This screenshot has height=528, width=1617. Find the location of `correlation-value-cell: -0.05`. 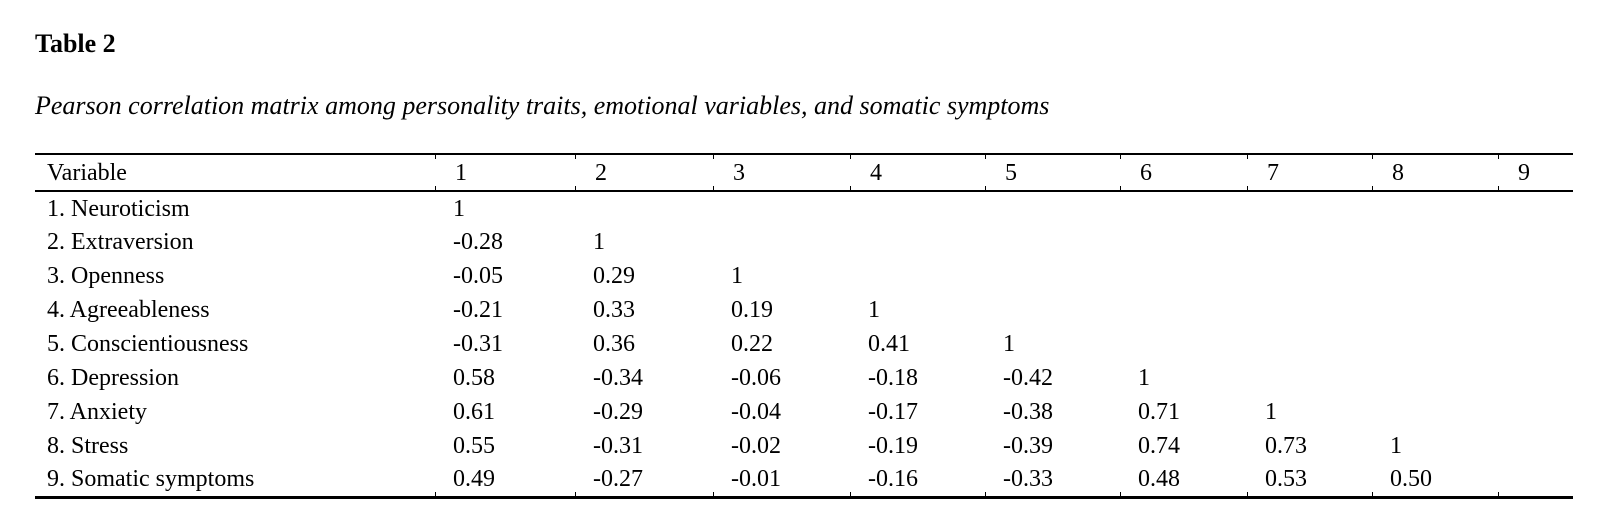

correlation-value-cell: -0.05 is located at coordinates (478, 276).